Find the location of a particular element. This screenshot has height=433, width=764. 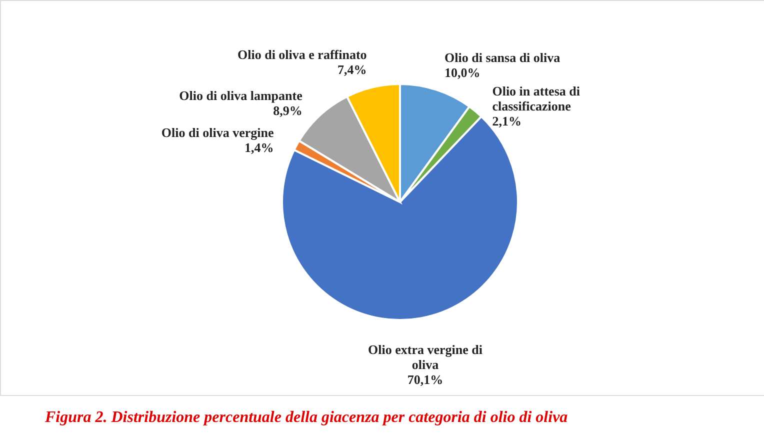

data-label: 1,4% is located at coordinates (259, 147).